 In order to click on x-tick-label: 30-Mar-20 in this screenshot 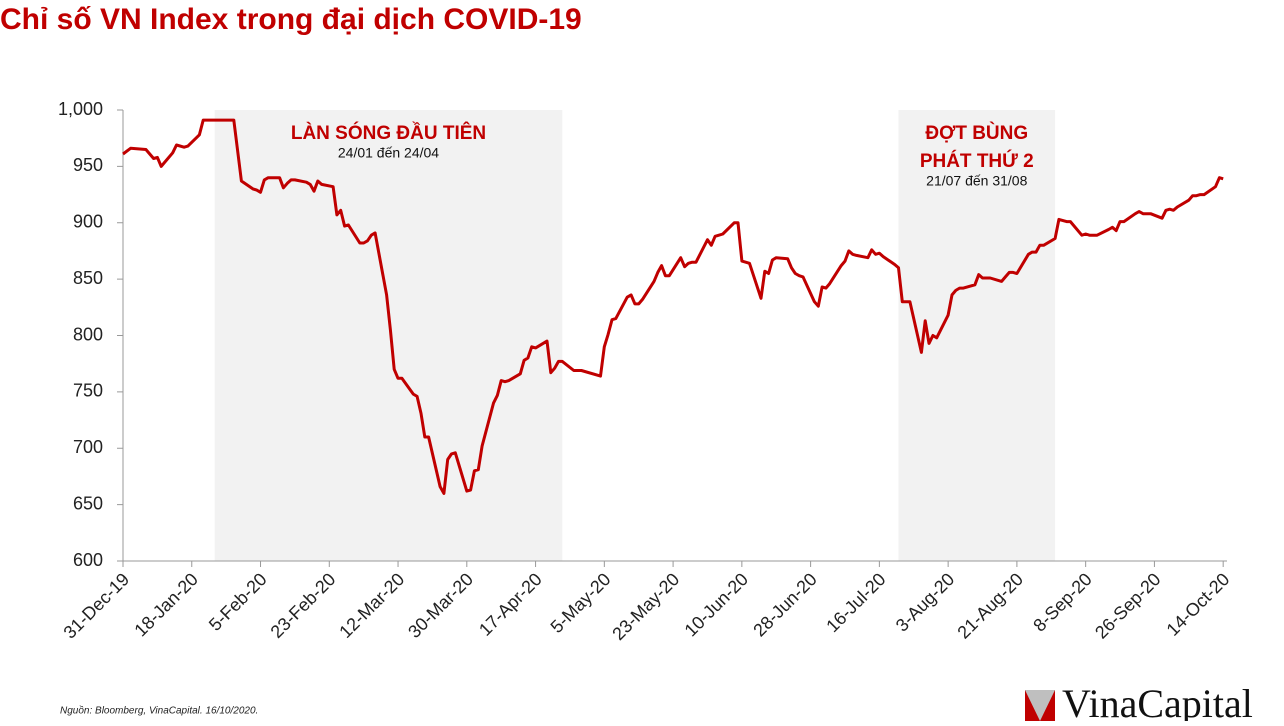, I will do `click(440, 605)`.